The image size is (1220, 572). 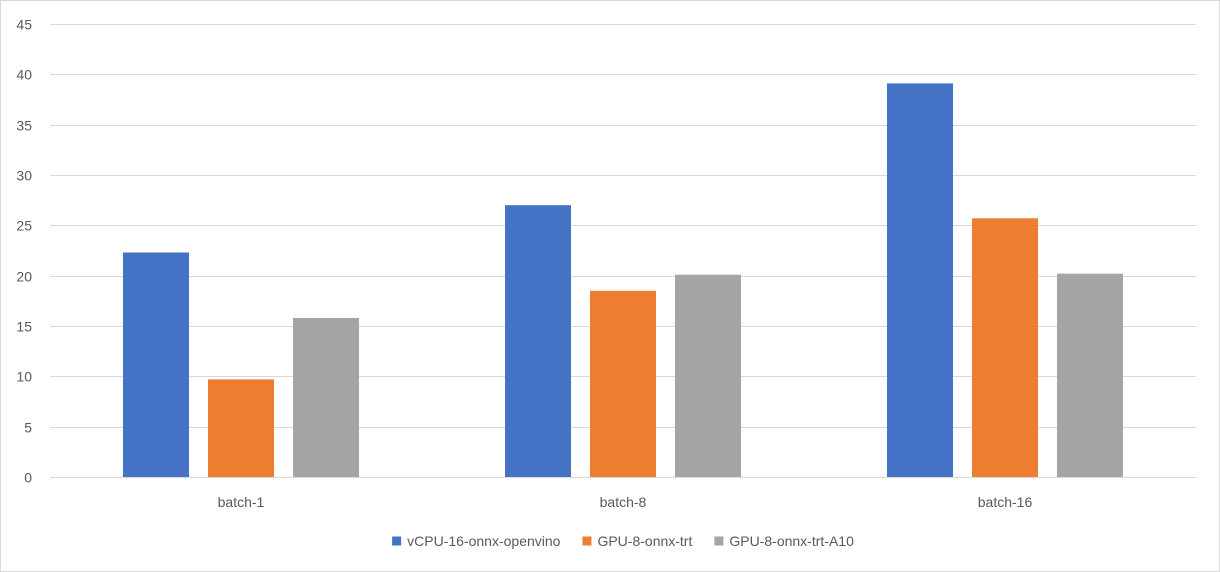 What do you see at coordinates (24, 277) in the screenshot?
I see `y-tick-label-20: 20` at bounding box center [24, 277].